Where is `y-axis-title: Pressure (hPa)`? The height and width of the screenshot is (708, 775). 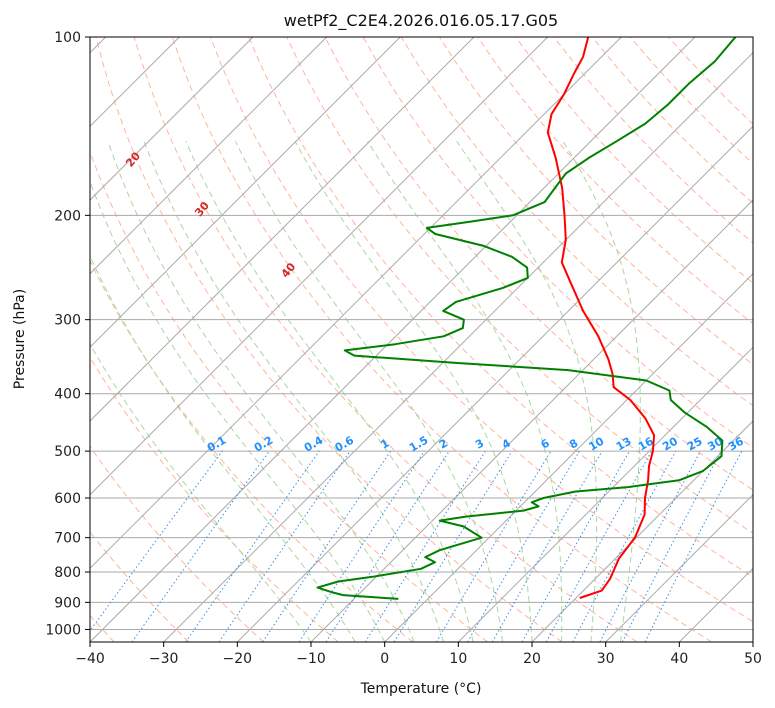 y-axis-title: Pressure (hPa) is located at coordinates (20, 339).